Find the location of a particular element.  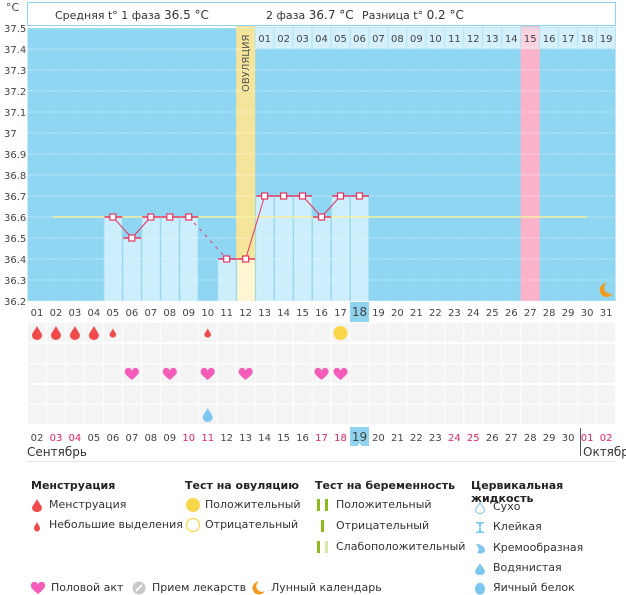

calendar-date-label: 25 is located at coordinates (473, 438).